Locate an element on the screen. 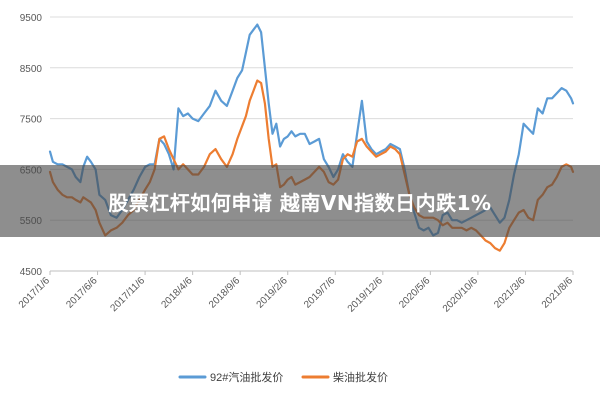 The height and width of the screenshot is (404, 600). x-tick-label: 2021/8/6 is located at coordinates (558, 293).